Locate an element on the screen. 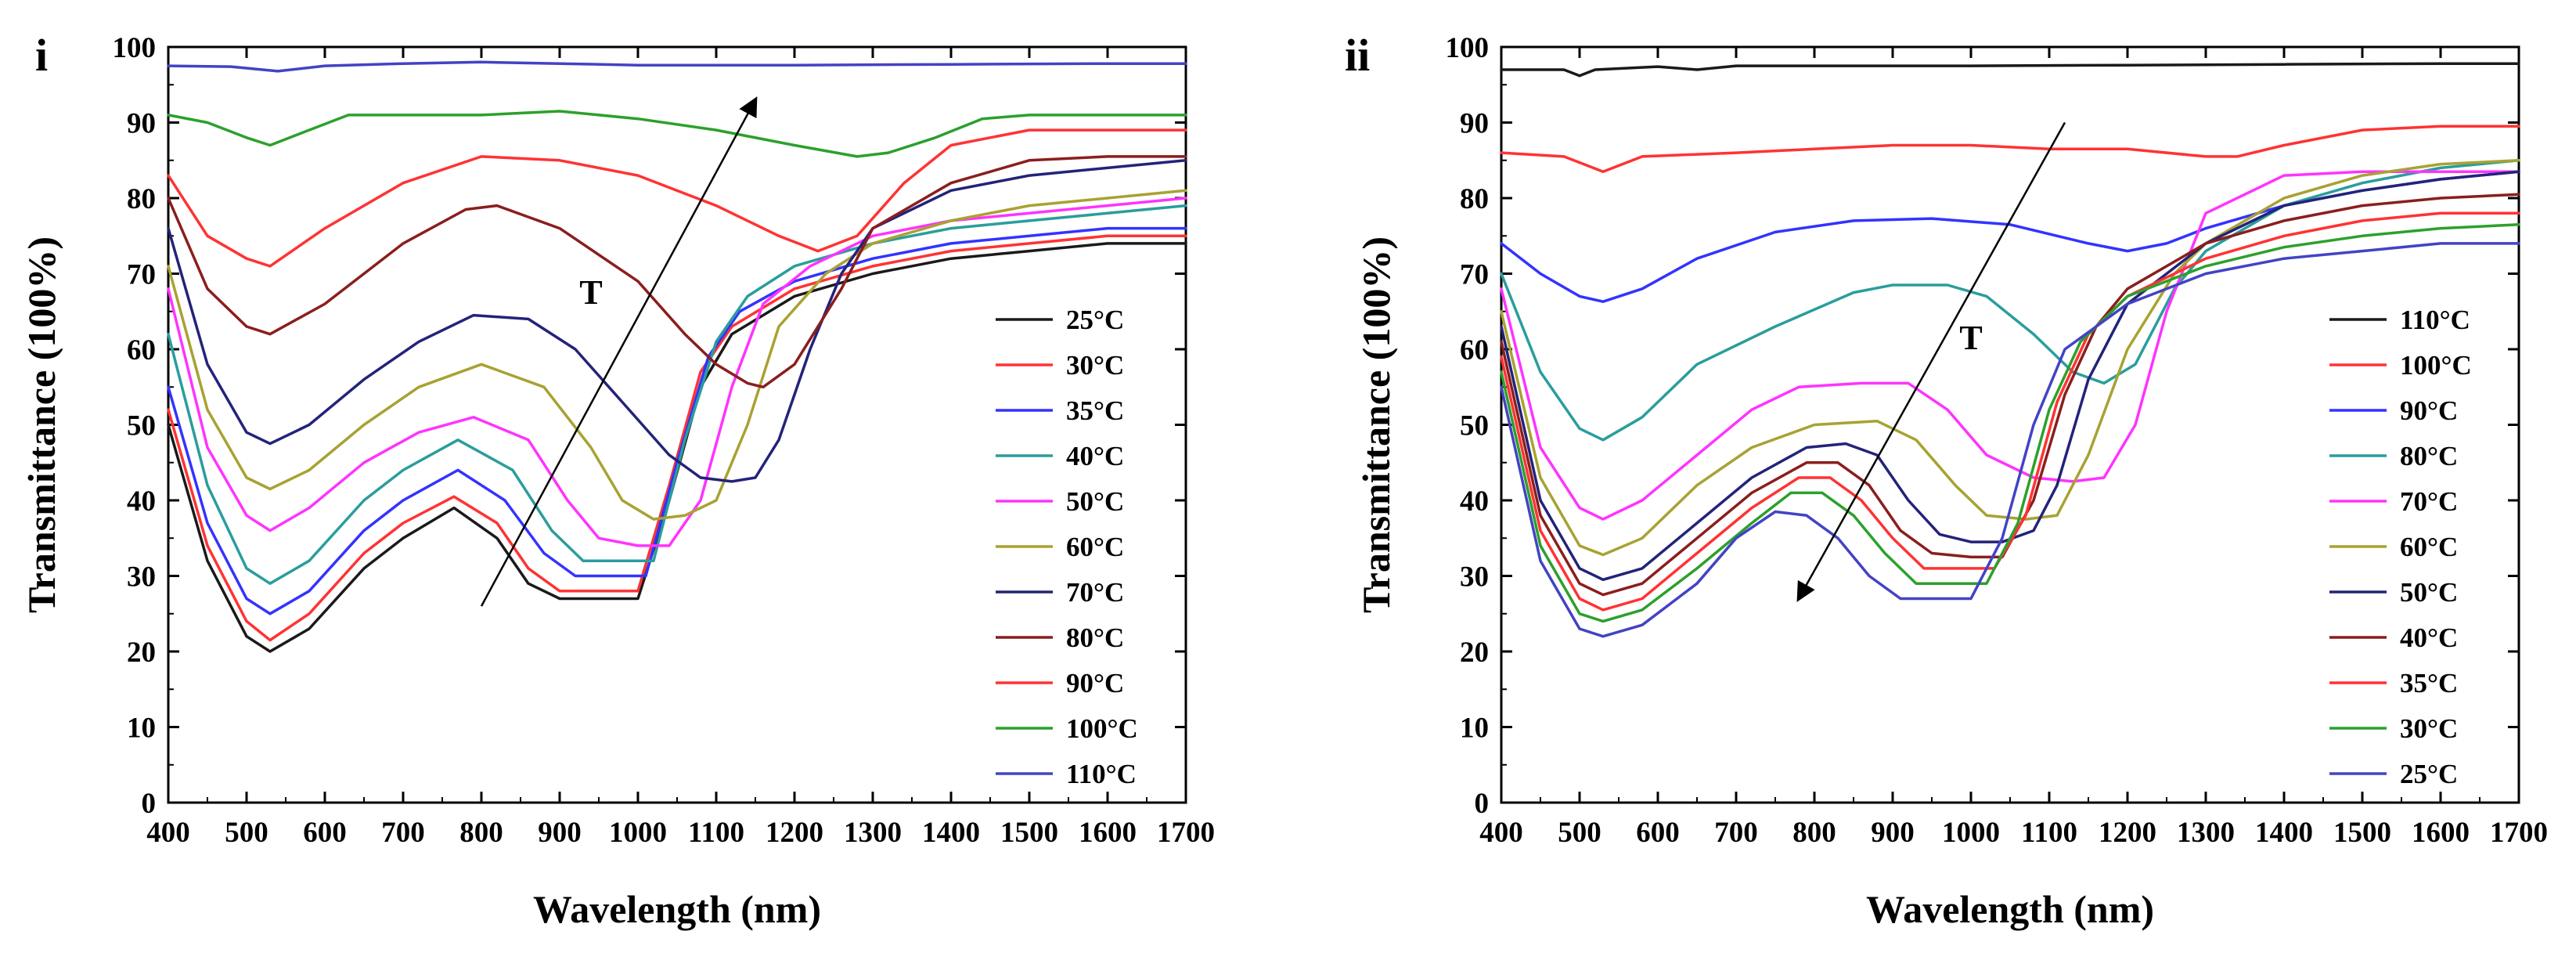 The image size is (2576, 960). series-line-90C is located at coordinates (677, 198).